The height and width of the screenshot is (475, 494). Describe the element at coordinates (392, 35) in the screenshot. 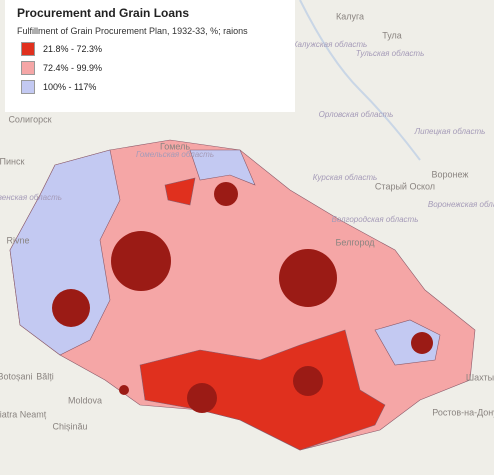

I see `place-label: Тула` at that location.